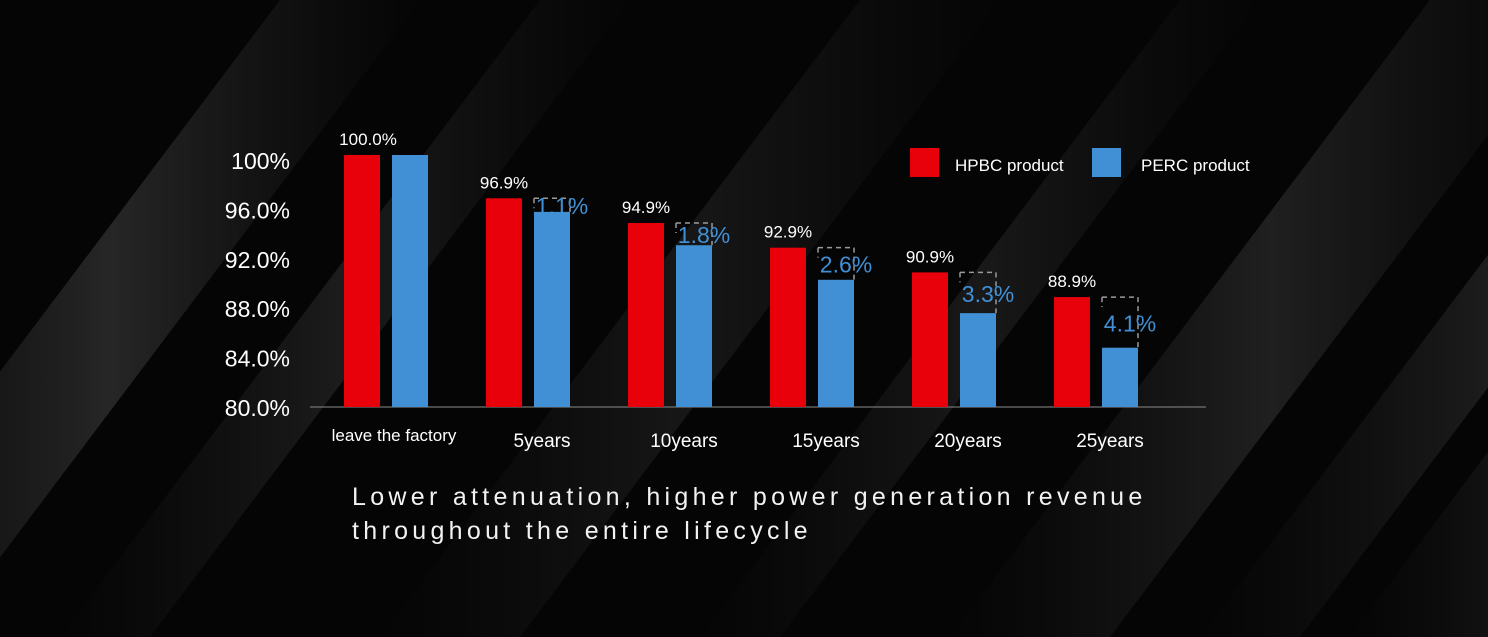 The image size is (1488, 637). Describe the element at coordinates (1009, 165) in the screenshot. I see `legend-label: HPBC product` at that location.